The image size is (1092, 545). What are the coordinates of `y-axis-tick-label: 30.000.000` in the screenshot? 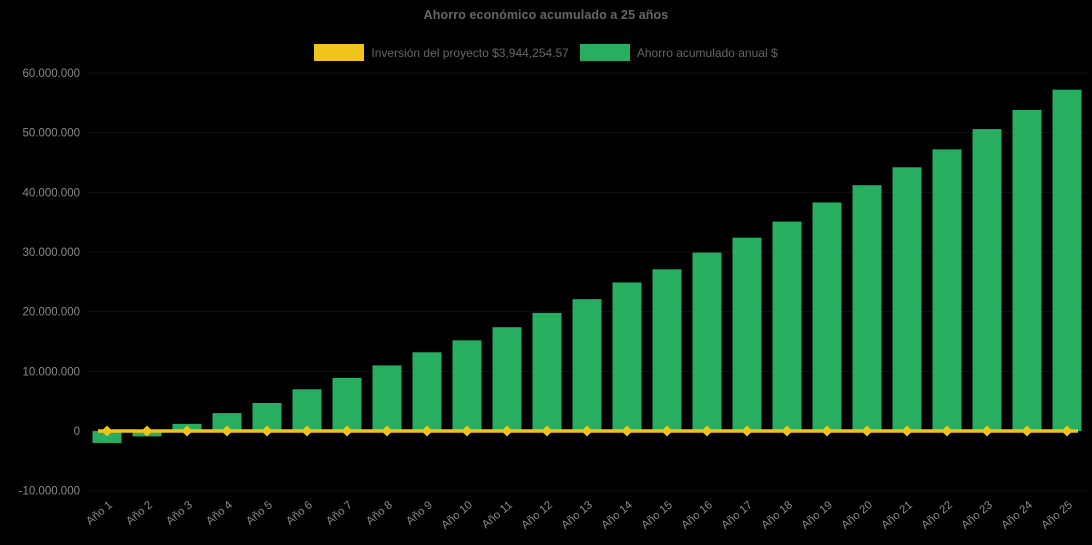 It's located at (51, 253).